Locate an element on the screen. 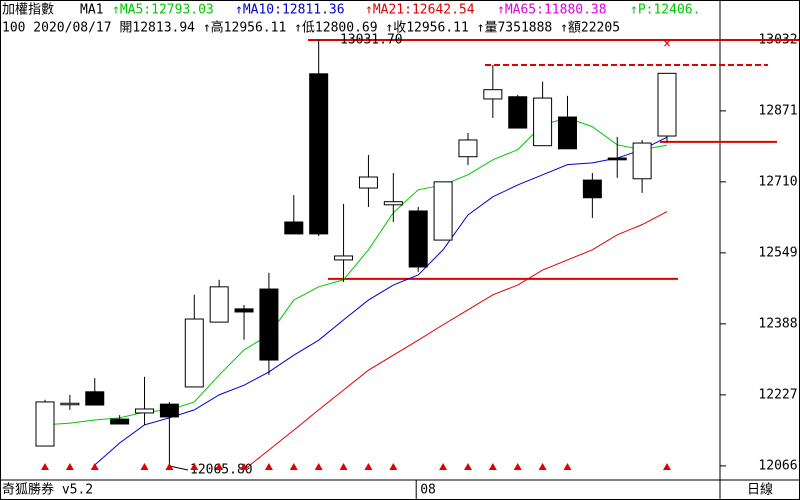 This screenshot has height=500, width=800. indicator: MA1 is located at coordinates (91, 10).